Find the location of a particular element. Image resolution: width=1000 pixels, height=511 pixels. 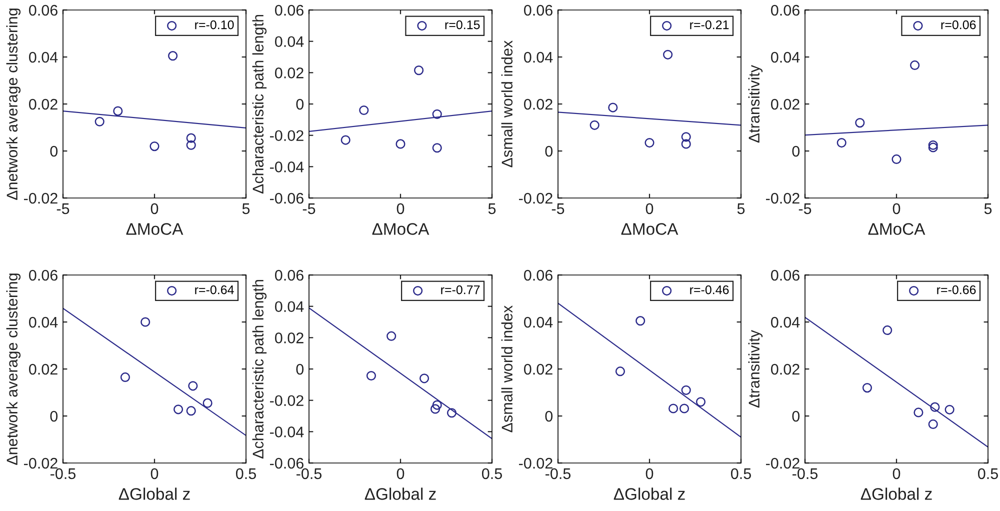

legend-label: r=-0.64 is located at coordinates (214, 289).